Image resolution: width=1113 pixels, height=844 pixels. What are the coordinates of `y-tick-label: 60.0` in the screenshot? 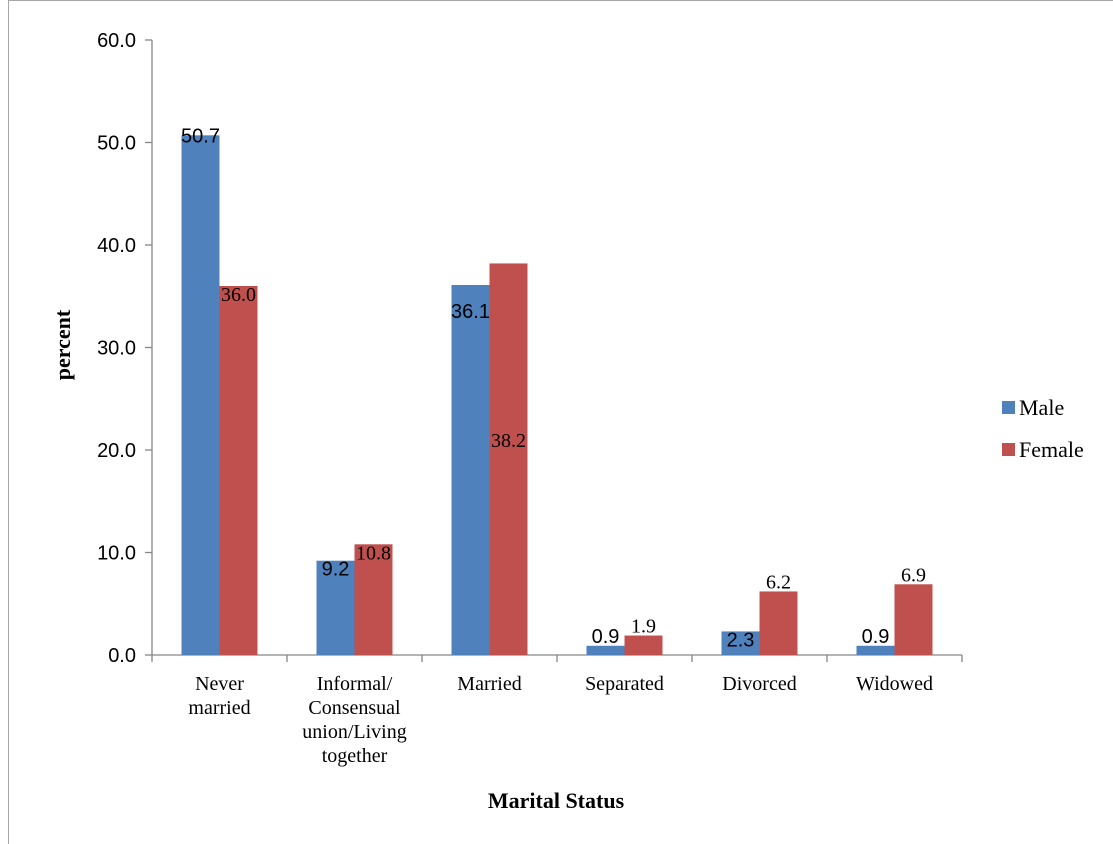 It's located at (116, 41).